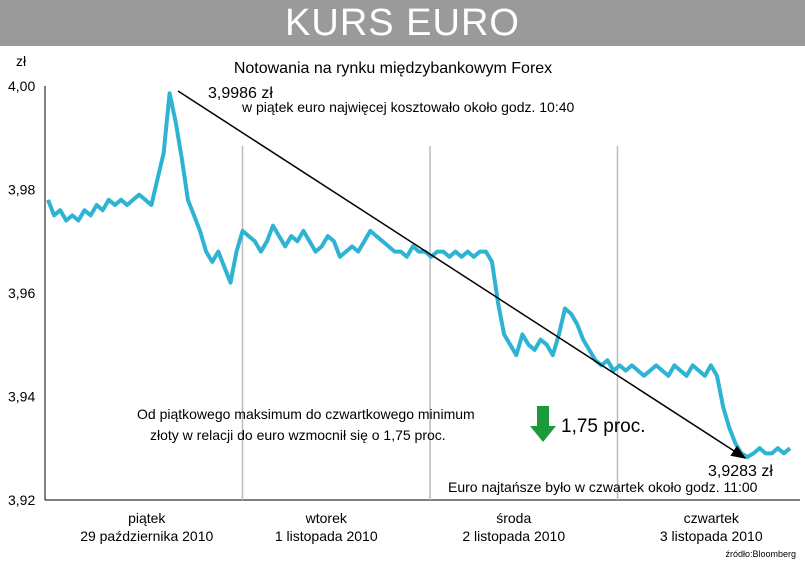  I want to click on title-bar: KURS EURO, so click(402, 23).